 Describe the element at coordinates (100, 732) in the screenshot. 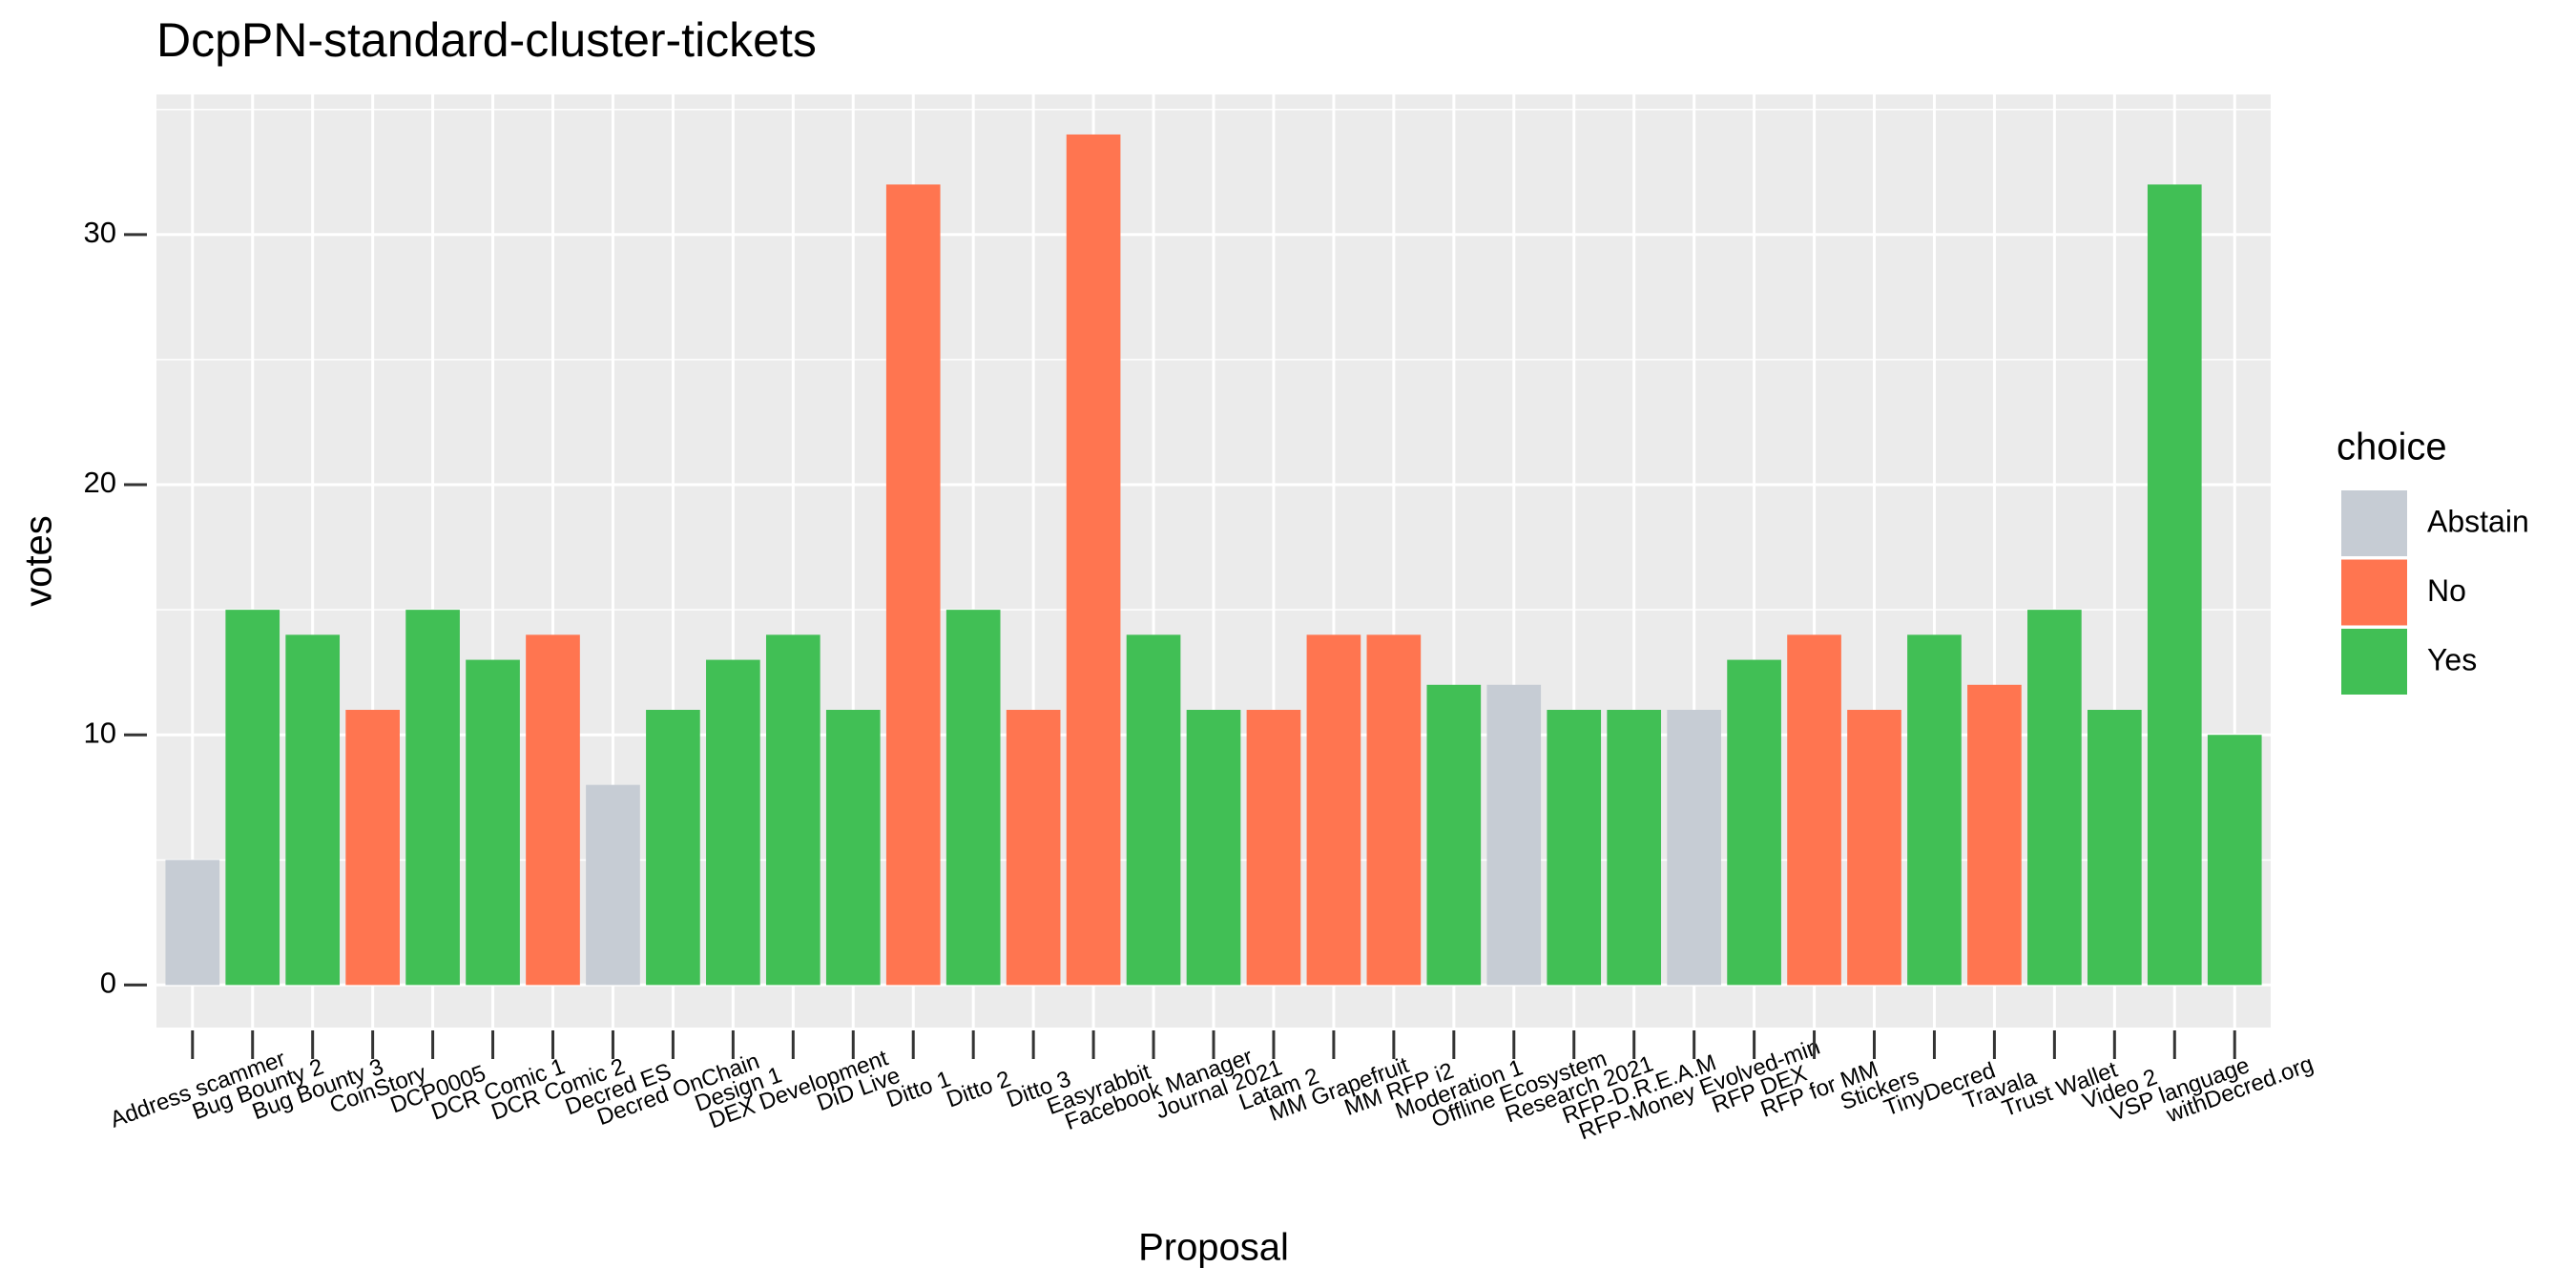

I see `y-tick-label: 10` at that location.